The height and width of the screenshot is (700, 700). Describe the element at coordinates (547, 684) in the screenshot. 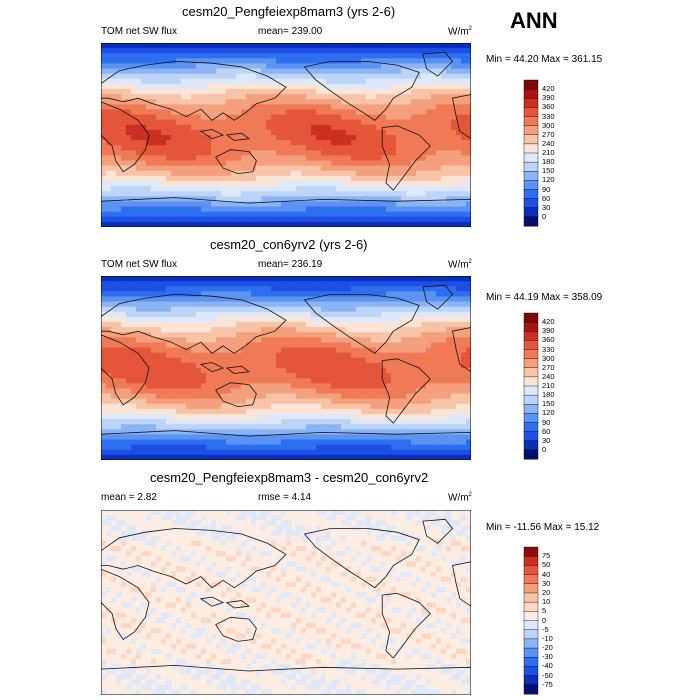

I see `colorbar-tick-label: -75` at that location.